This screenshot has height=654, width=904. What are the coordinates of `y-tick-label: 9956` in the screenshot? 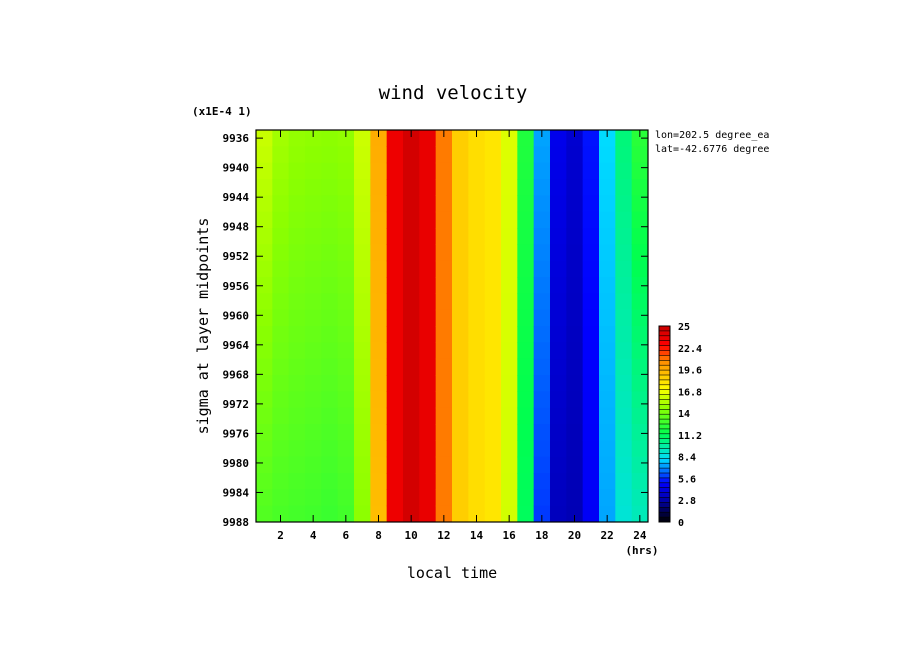 It's located at (236, 286).